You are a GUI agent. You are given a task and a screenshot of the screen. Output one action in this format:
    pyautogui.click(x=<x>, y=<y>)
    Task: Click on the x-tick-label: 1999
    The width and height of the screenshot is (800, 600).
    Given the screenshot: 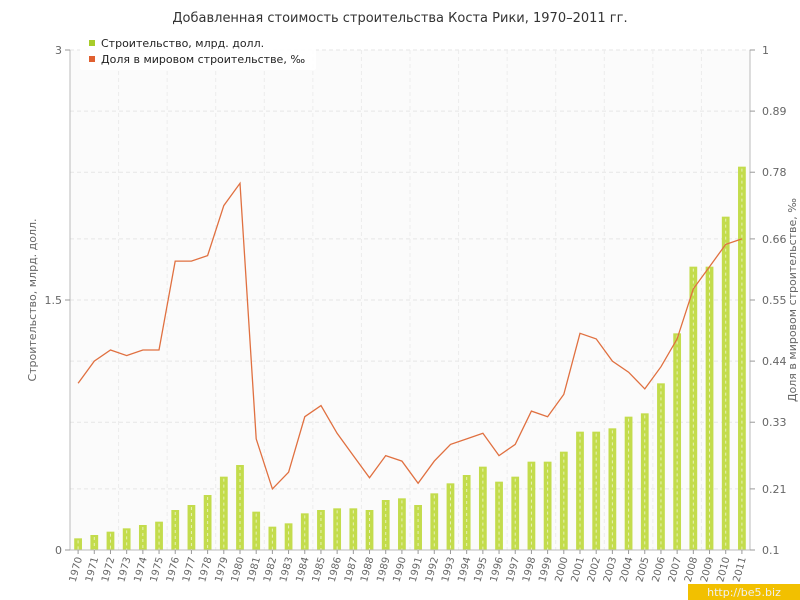 What is the action you would take?
    pyautogui.click(x=545, y=569)
    